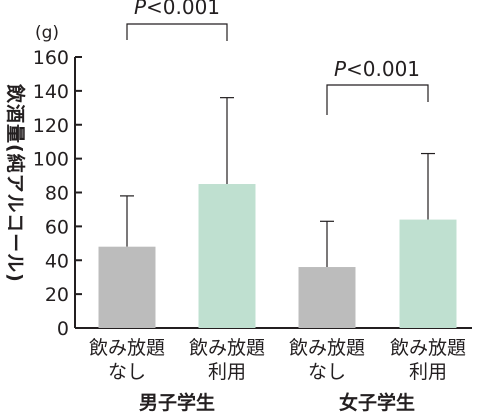  What do you see at coordinates (57, 295) in the screenshot?
I see `y-tick-label: 20` at bounding box center [57, 295].